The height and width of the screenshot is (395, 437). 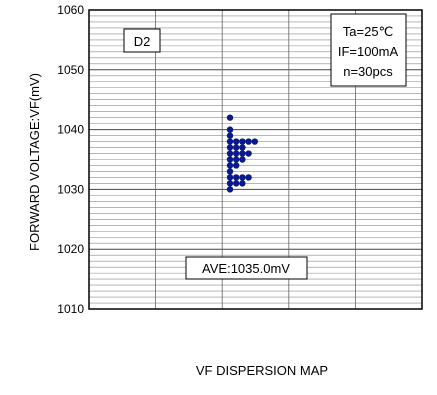 I want to click on sample-label-box: D2, so click(x=142, y=40).